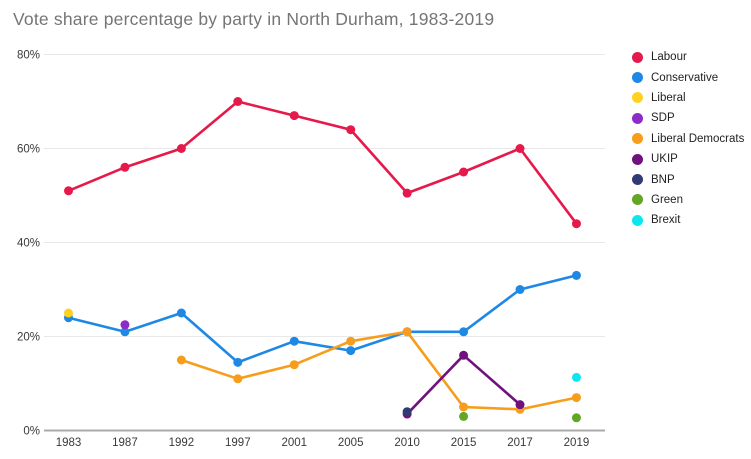 Image resolution: width=751 pixels, height=459 pixels. I want to click on legend-label: Liberal, so click(668, 97).